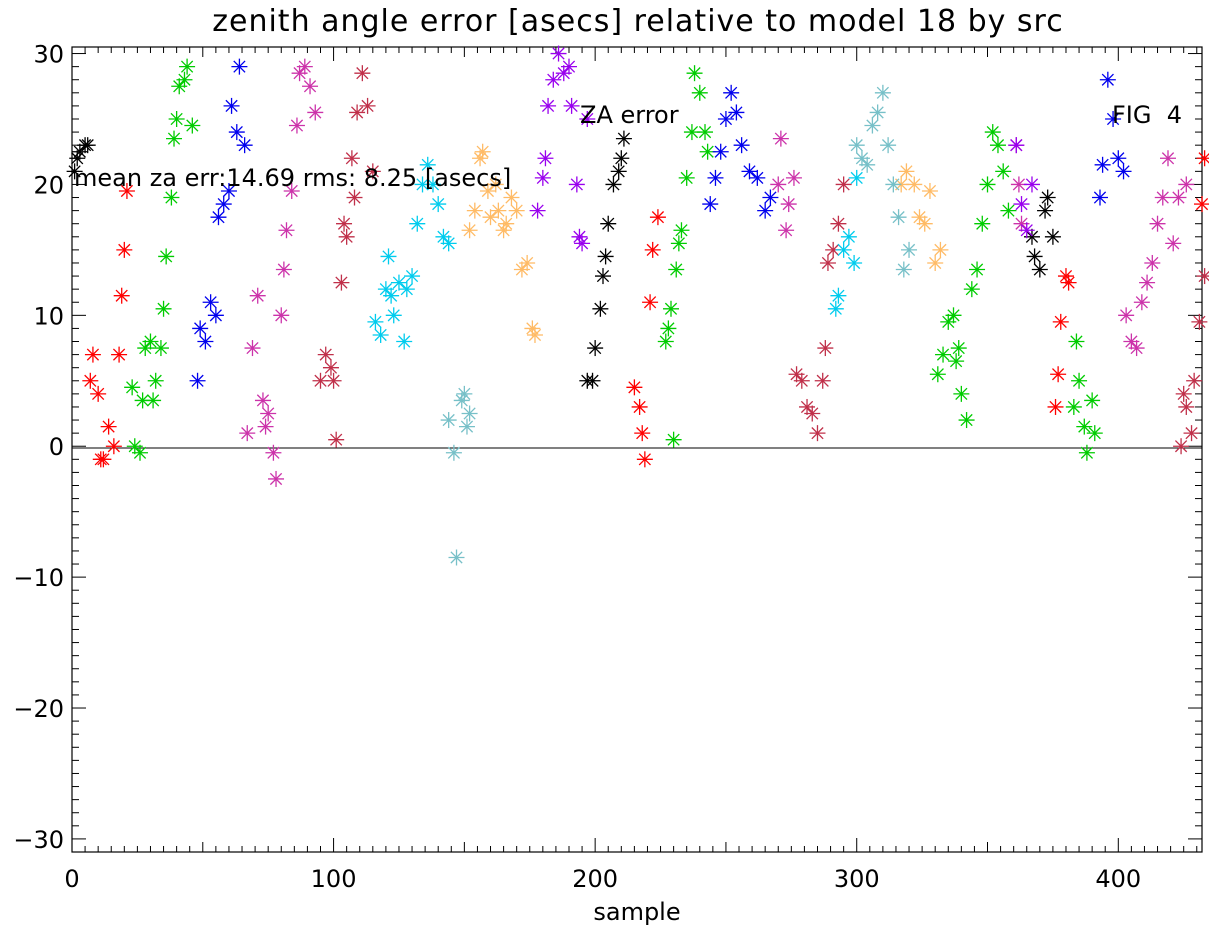 This screenshot has width=1209, height=930. Describe the element at coordinates (292, 178) in the screenshot. I see `stats-label: mean za err:14.69 rms: 8.25 [asecs]` at that location.